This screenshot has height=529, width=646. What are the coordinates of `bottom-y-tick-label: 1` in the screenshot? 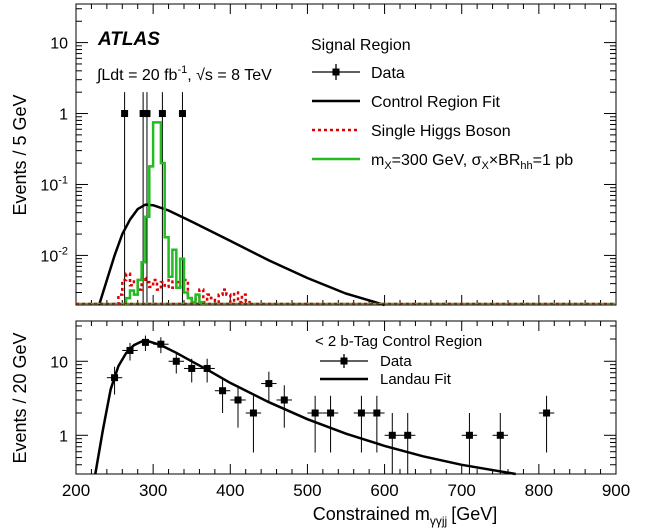 It's located at (63, 436).